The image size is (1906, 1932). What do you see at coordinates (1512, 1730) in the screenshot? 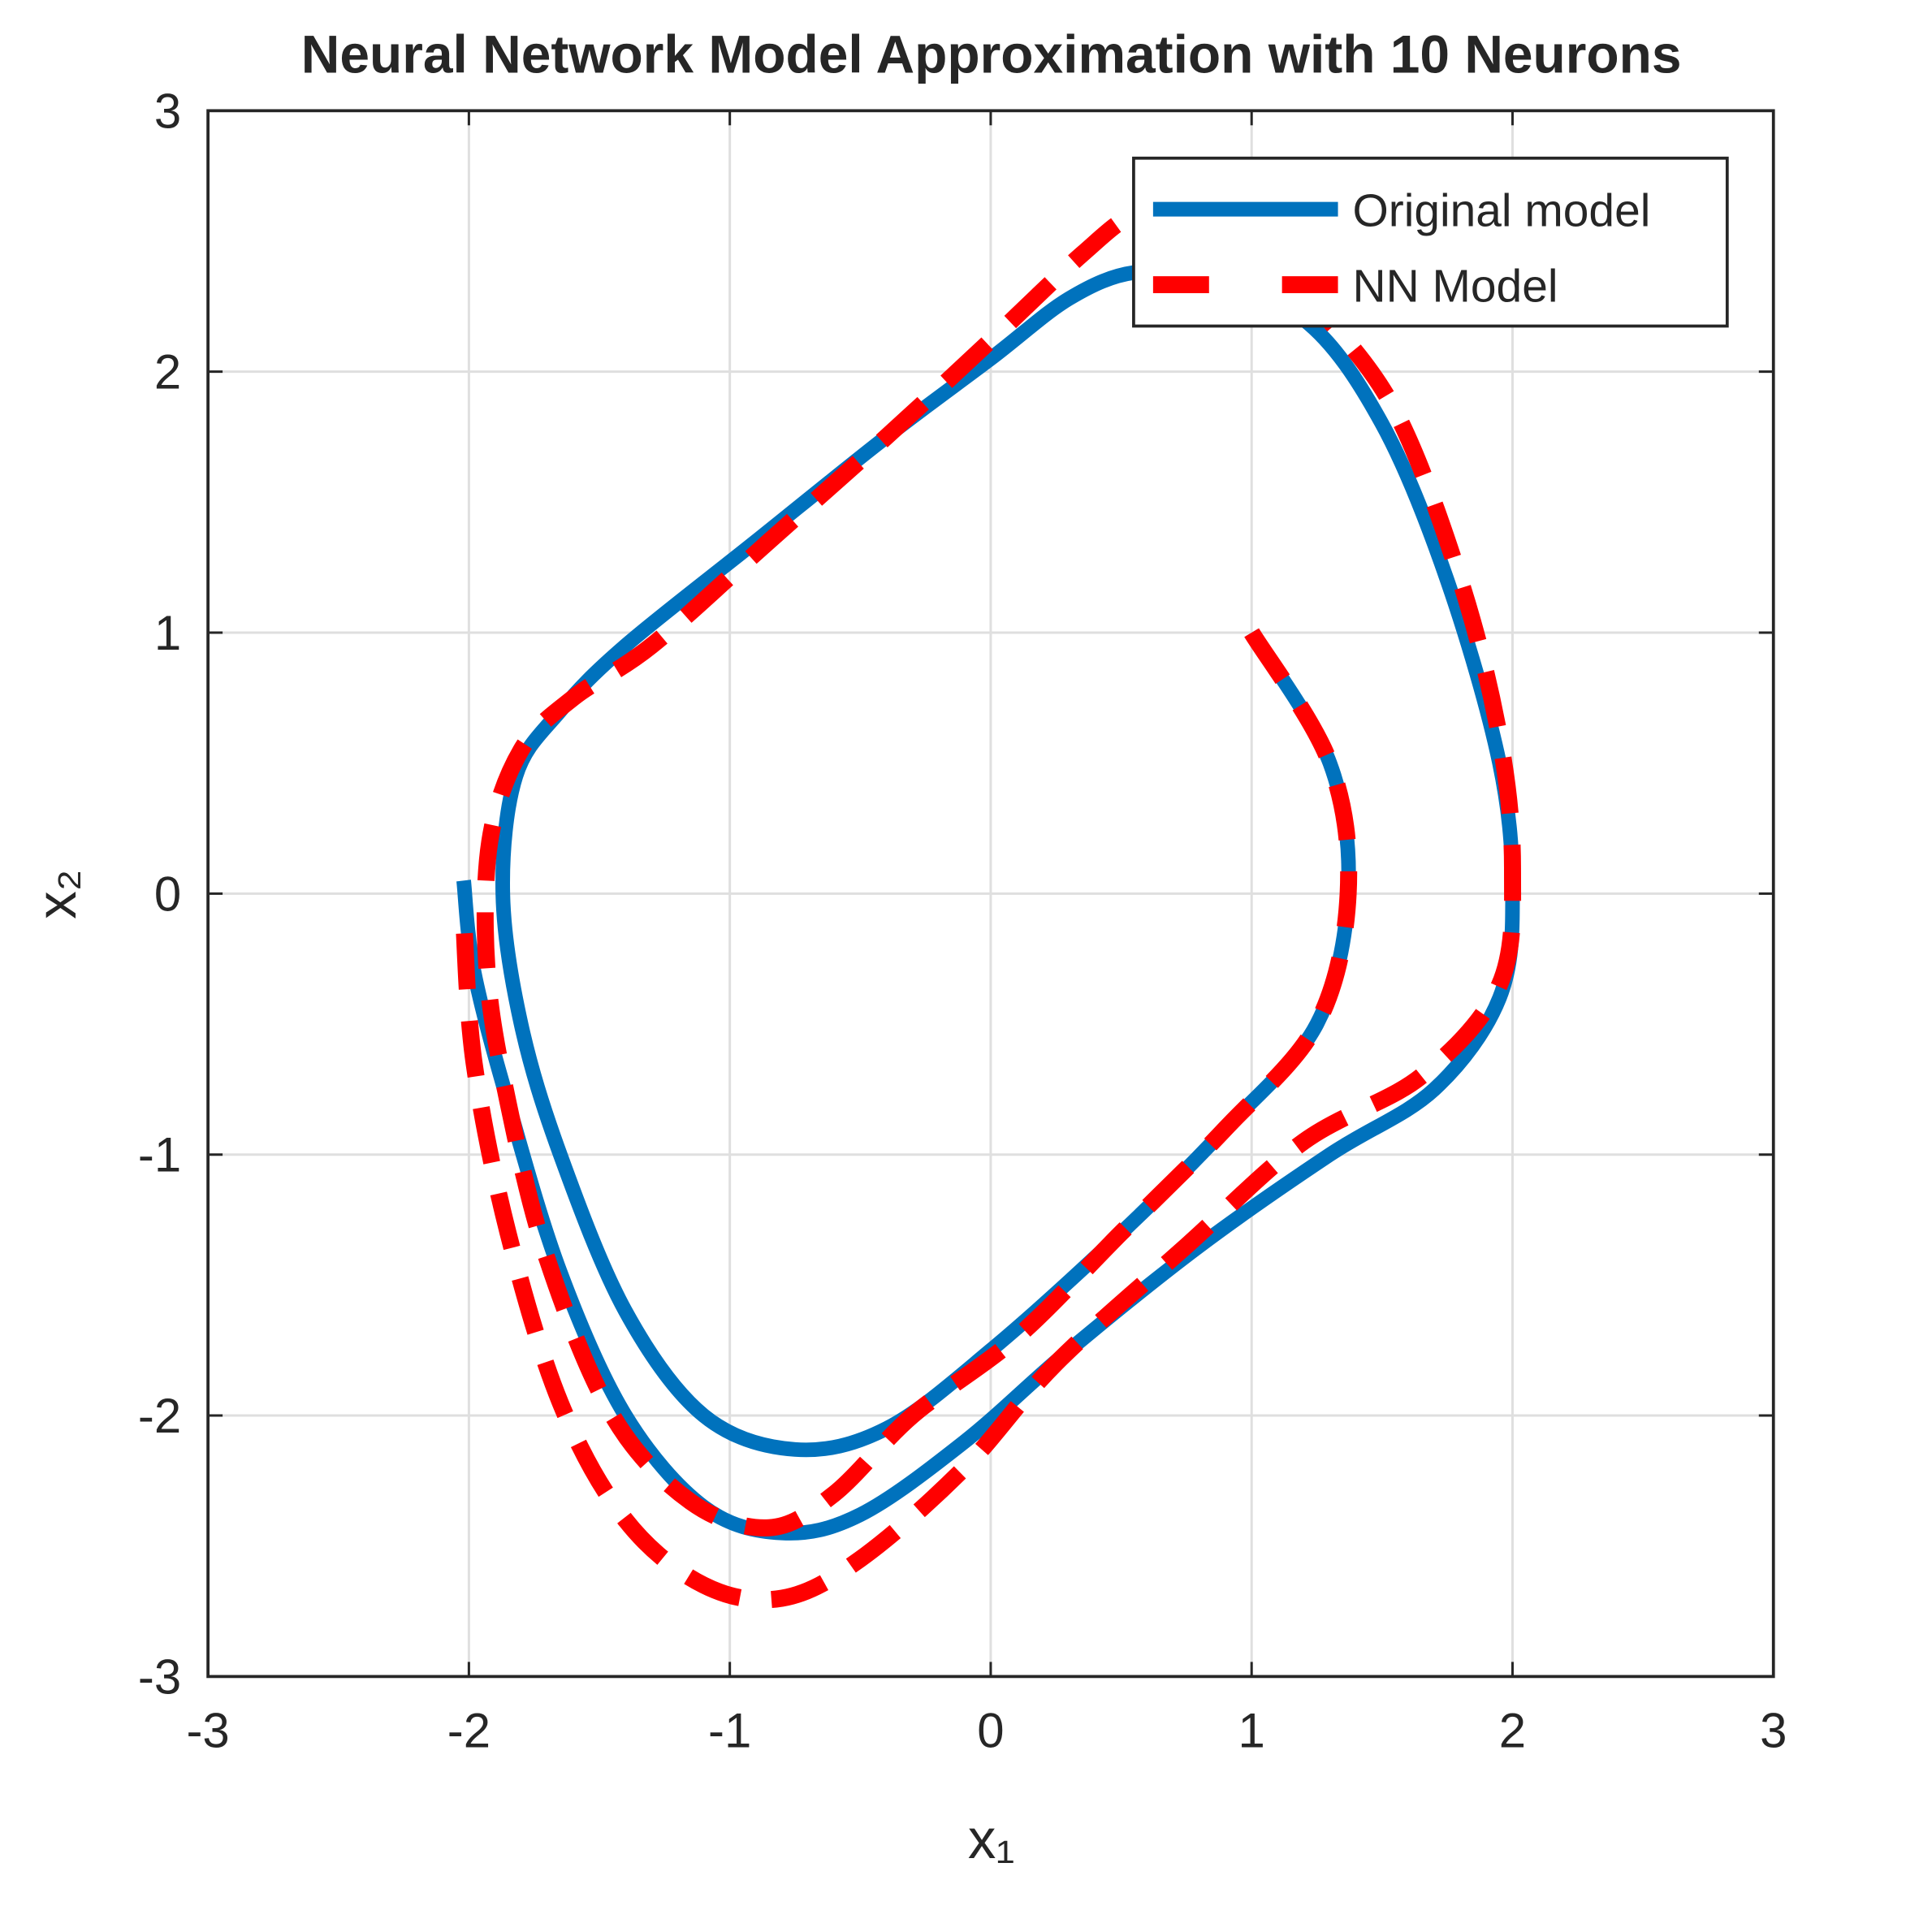
I see `x-tick-label: 2` at bounding box center [1512, 1730].